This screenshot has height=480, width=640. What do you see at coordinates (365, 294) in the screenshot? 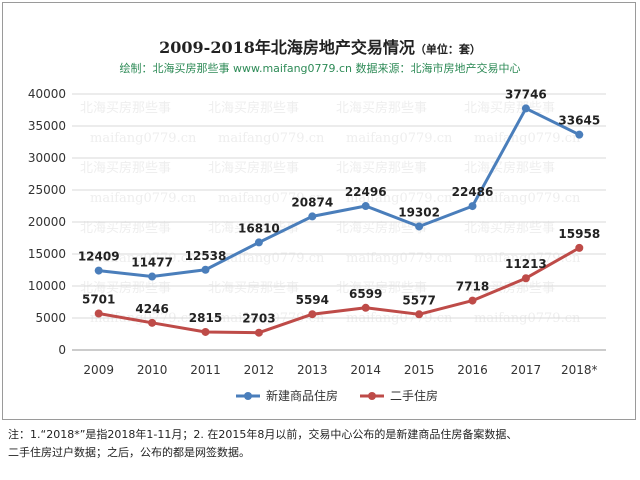
I see `data-label: 6599` at bounding box center [365, 294].